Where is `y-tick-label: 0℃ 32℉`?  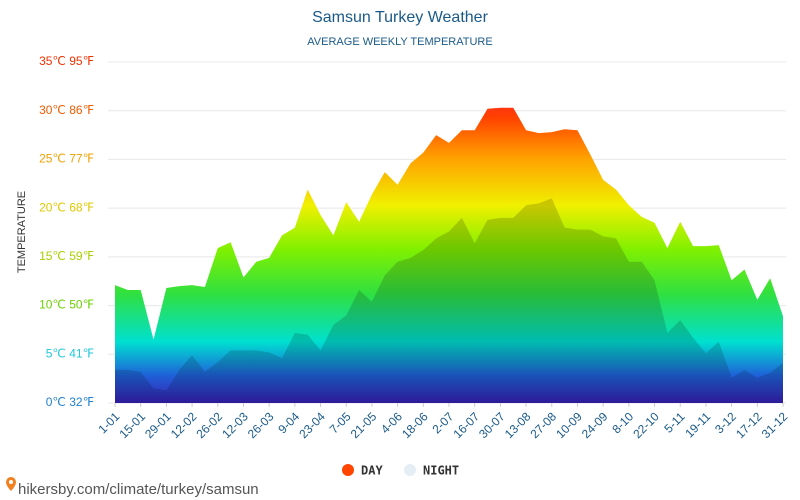 y-tick-label: 0℃ 32℉ is located at coordinates (70, 402).